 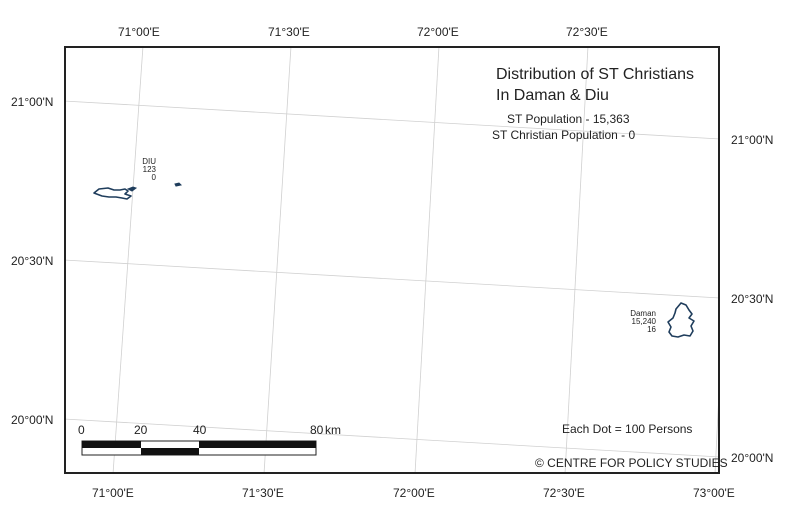 I want to click on left-label-20-00: 20°00'N, so click(x=32, y=420).